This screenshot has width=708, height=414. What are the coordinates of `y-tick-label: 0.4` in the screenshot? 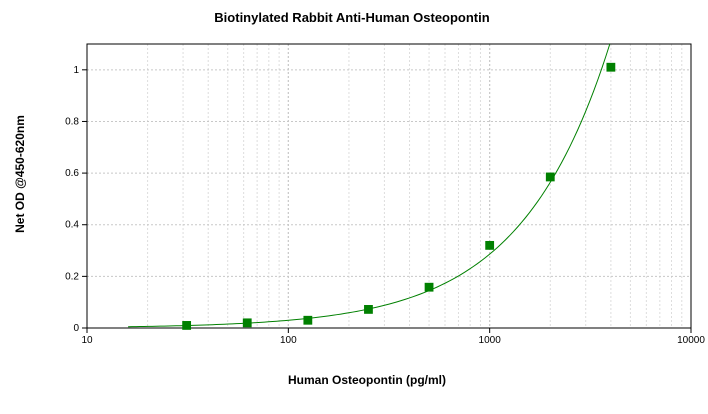 It's located at (72, 225).